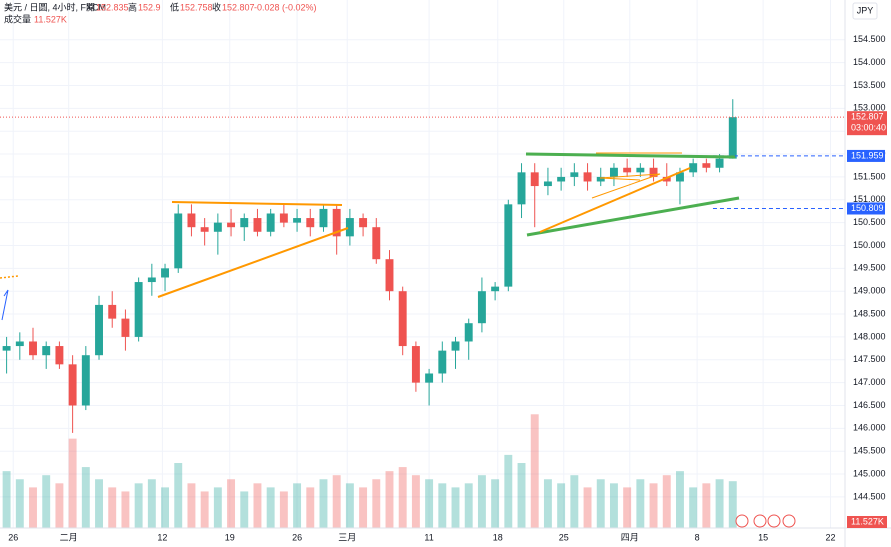 The width and height of the screenshot is (891, 547). Describe the element at coordinates (347, 537) in the screenshot. I see `x-tick-label: 三月` at that location.